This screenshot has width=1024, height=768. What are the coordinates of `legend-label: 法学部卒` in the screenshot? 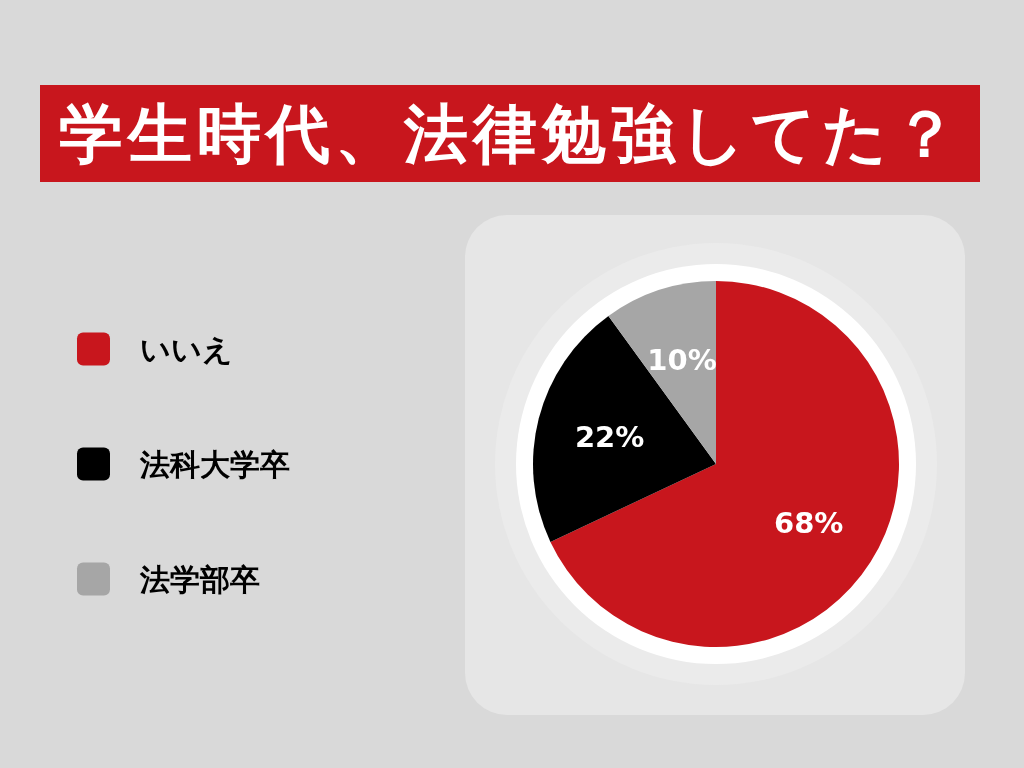 It's located at (199, 579).